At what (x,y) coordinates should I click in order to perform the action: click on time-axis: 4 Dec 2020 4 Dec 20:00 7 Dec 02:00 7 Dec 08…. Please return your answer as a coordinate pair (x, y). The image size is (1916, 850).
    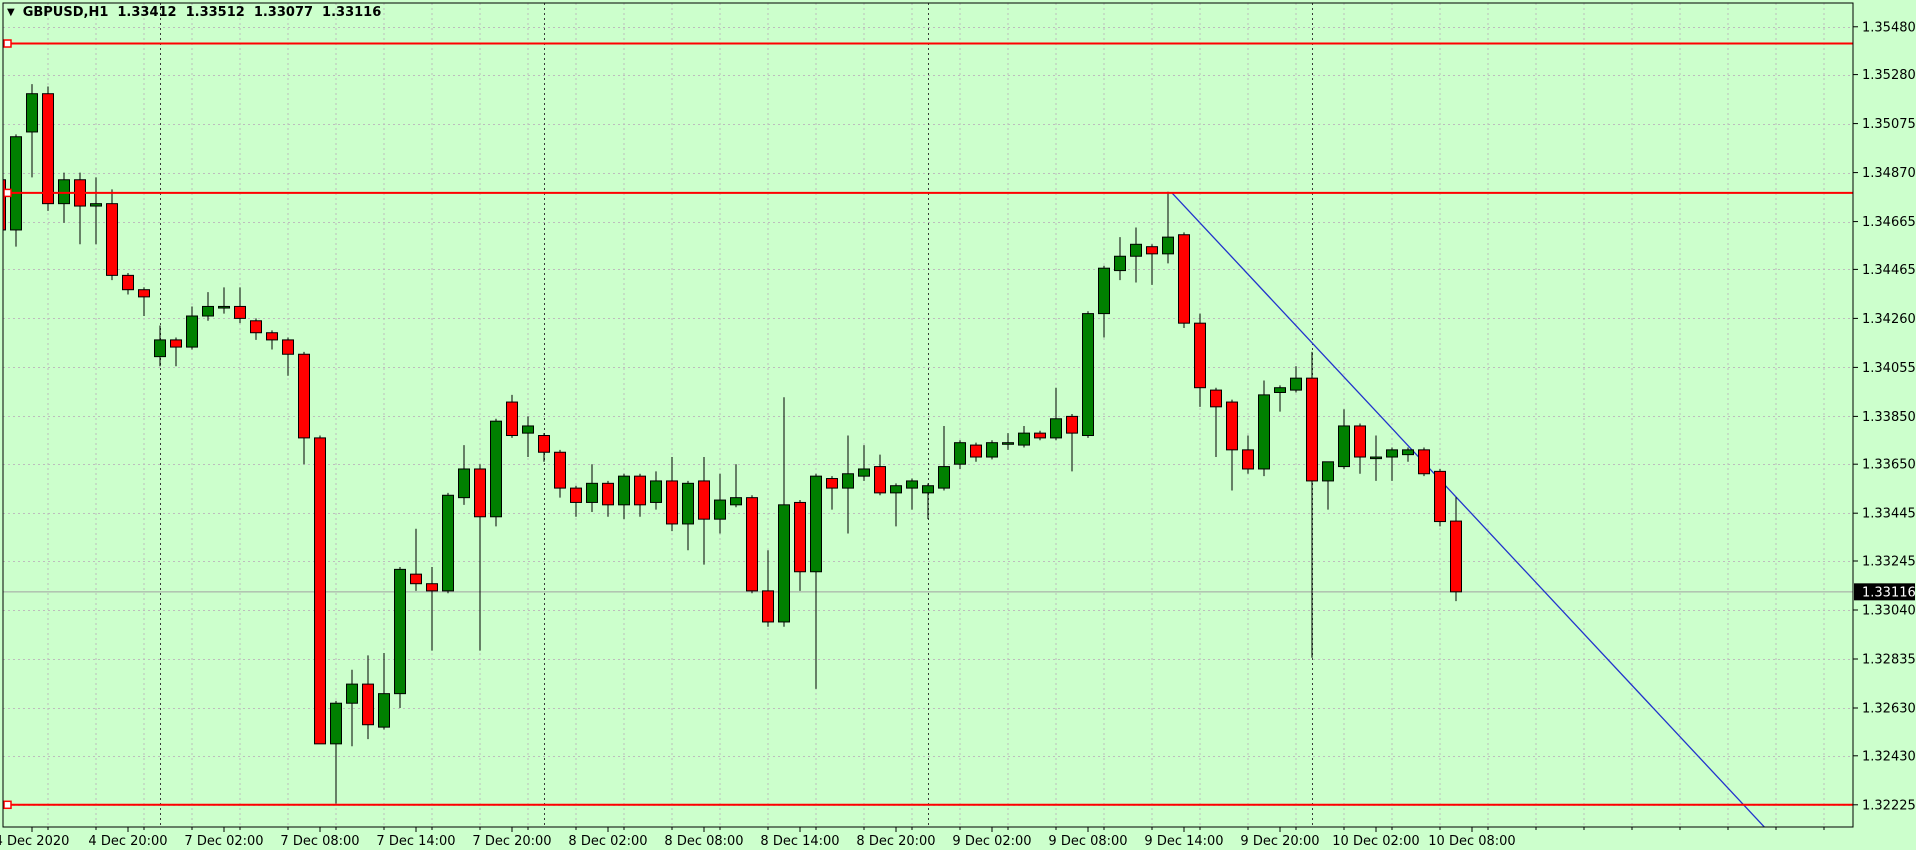
    Looking at the image, I should click on (912, 838).